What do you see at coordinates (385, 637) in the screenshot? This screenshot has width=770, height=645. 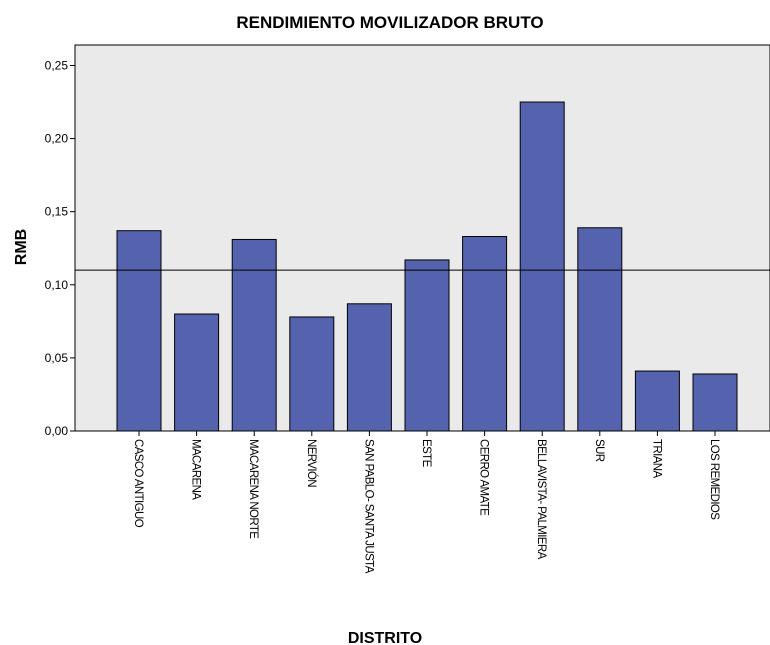 I see `x-axis-label: DISTRITO` at bounding box center [385, 637].